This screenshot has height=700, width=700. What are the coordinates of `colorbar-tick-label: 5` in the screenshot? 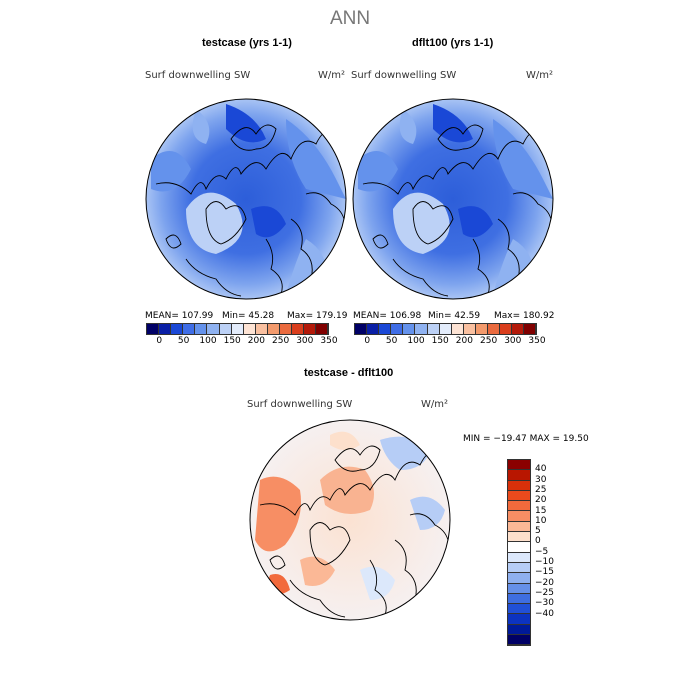 It's located at (538, 531).